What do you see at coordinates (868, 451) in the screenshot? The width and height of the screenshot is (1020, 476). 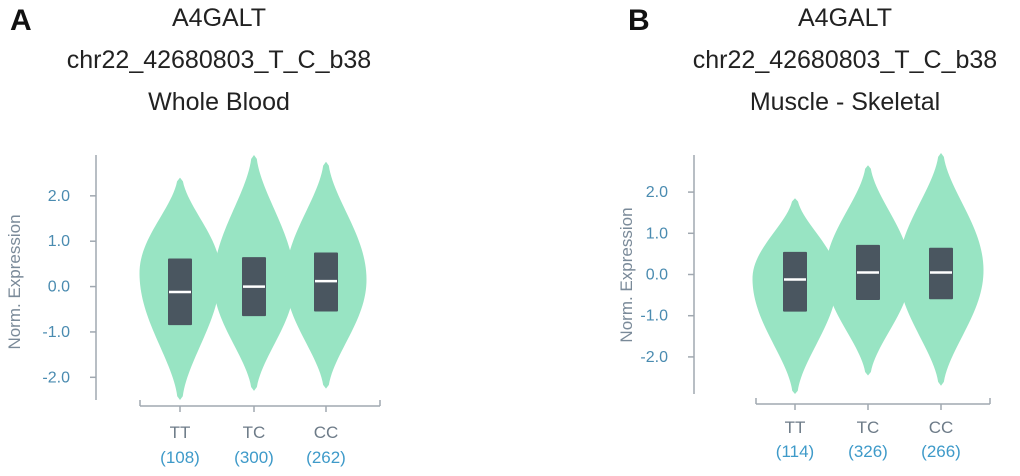 I see `sample-count-label: (326)` at bounding box center [868, 451].